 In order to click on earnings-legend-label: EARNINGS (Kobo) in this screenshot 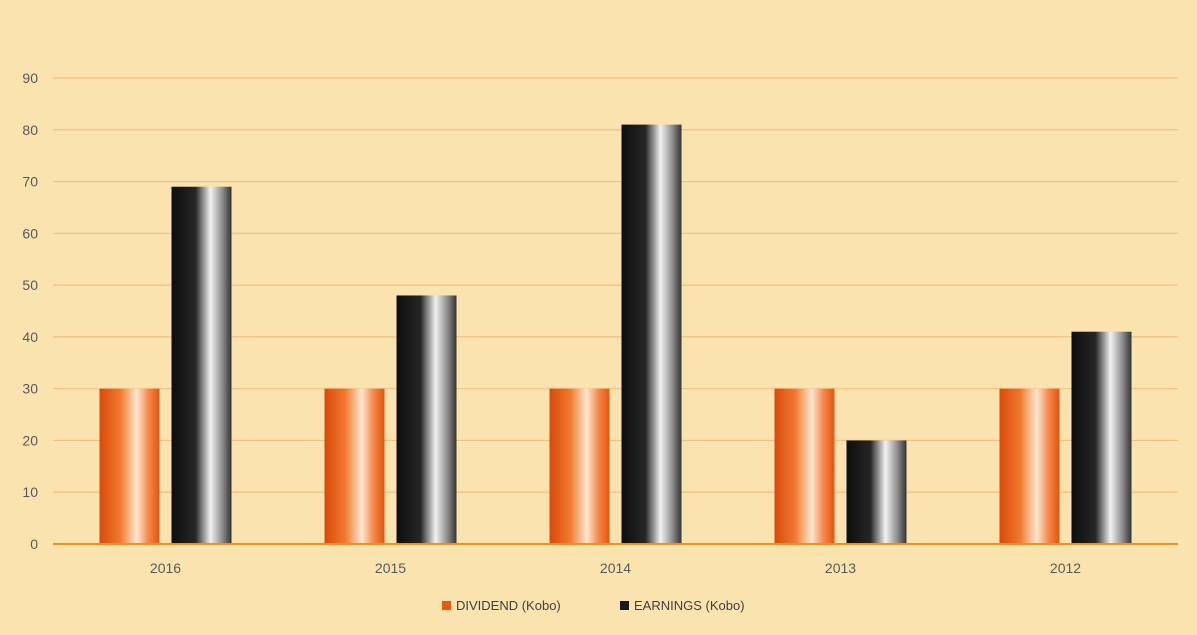, I will do `click(689, 605)`.